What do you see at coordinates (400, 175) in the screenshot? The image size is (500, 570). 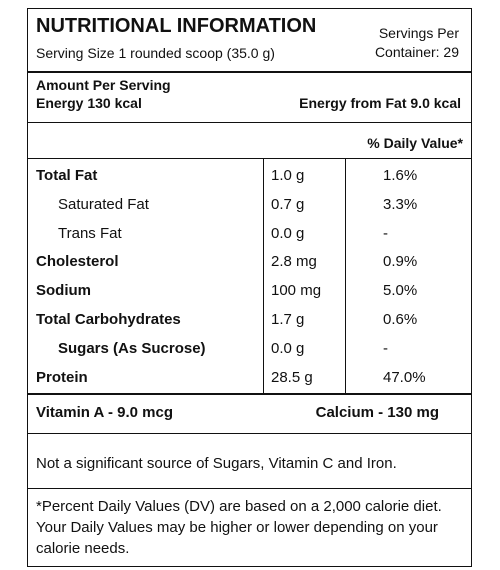 I see `daily-value: 1.6%` at bounding box center [400, 175].